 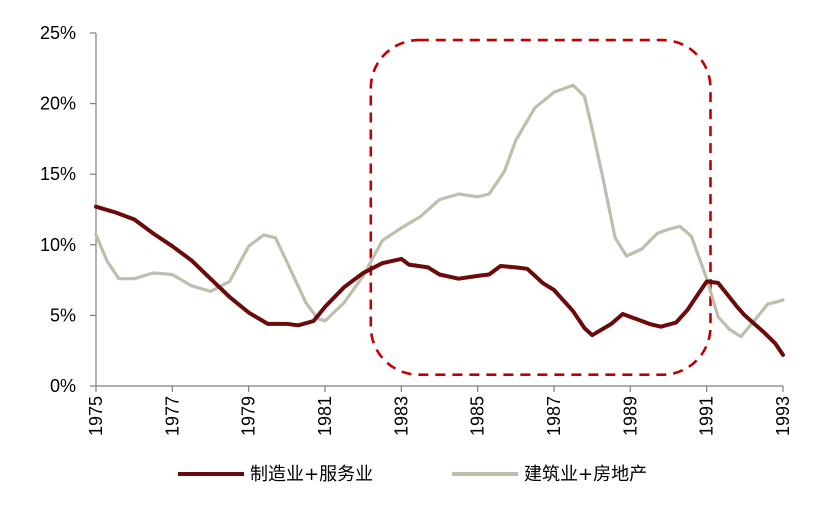 What do you see at coordinates (585, 474) in the screenshot?
I see `legend-label-construction-realestate: 建筑业+房地产` at bounding box center [585, 474].